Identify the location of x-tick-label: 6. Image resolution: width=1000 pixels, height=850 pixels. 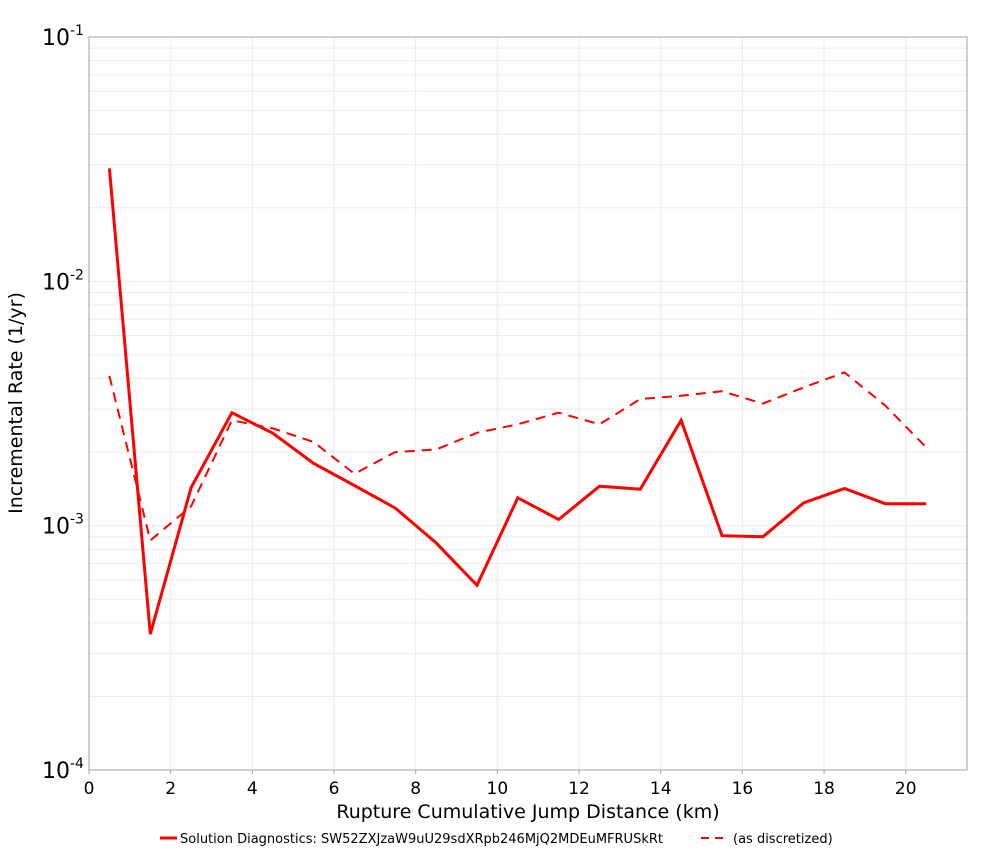
(334, 789).